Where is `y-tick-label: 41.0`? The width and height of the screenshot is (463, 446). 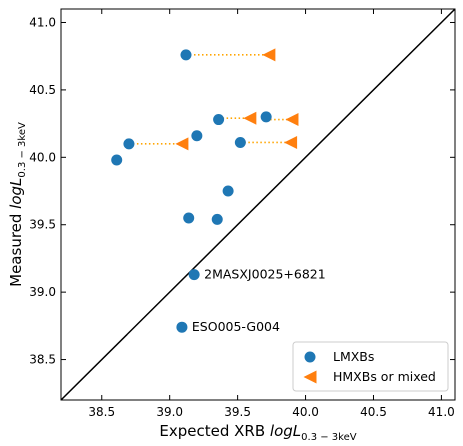 y-tick-label: 41.0 is located at coordinates (42, 22).